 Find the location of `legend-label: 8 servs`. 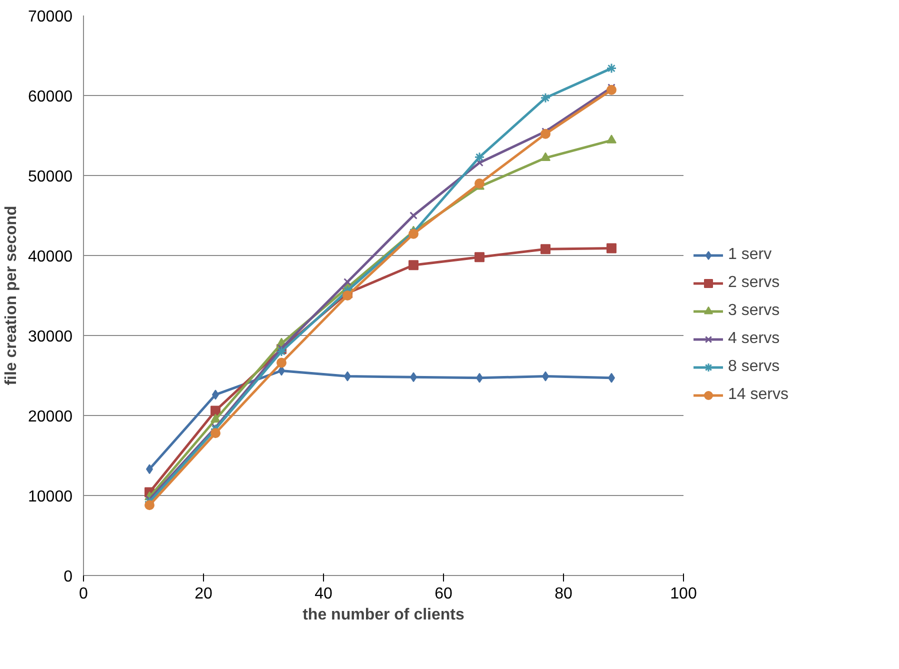

legend-label: 8 servs is located at coordinates (754, 367).